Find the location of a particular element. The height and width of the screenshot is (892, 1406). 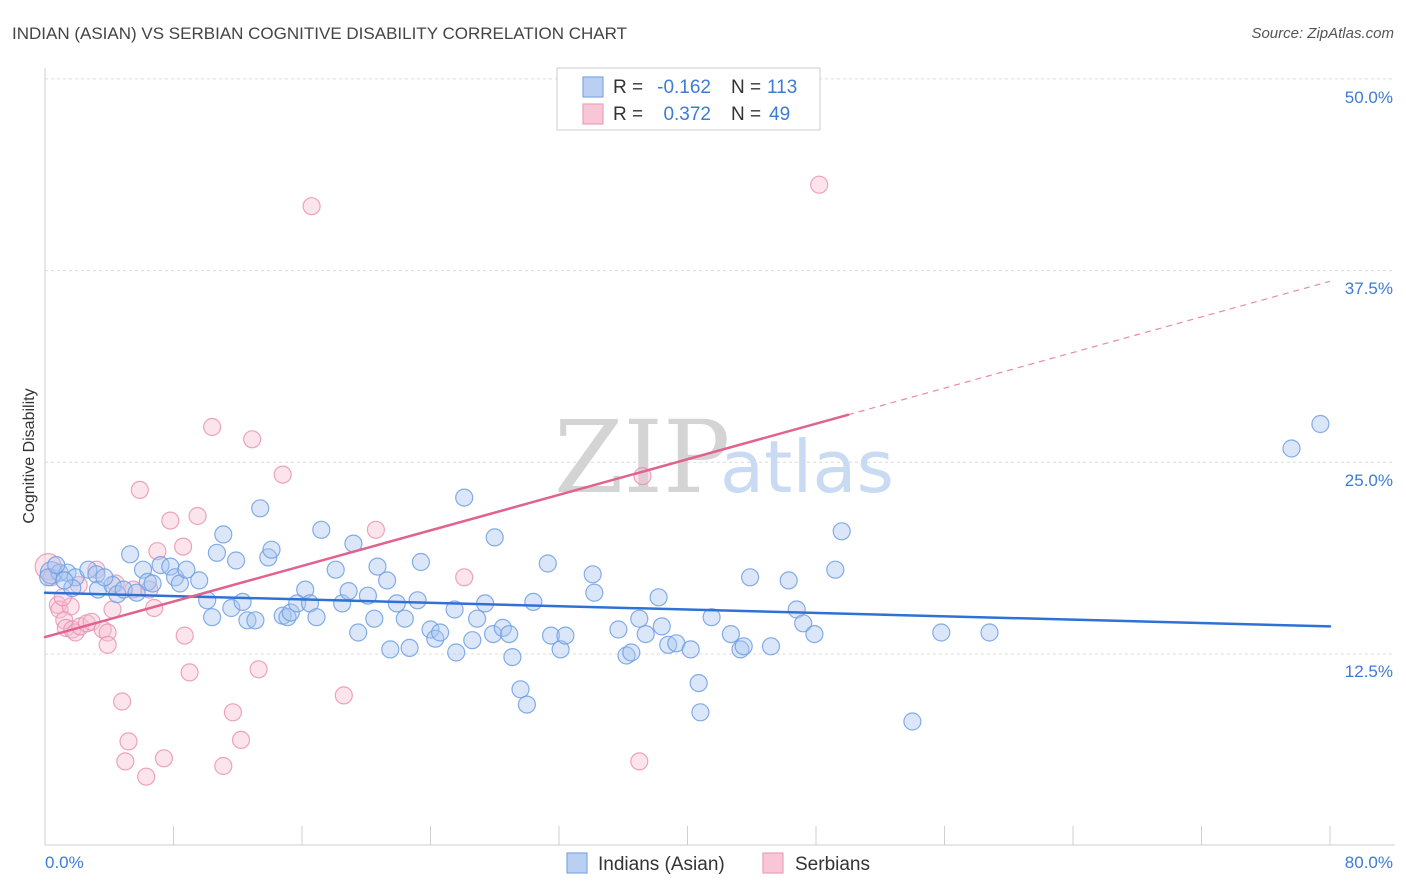

indians-asian-n-value: 113 is located at coordinates (782, 87).